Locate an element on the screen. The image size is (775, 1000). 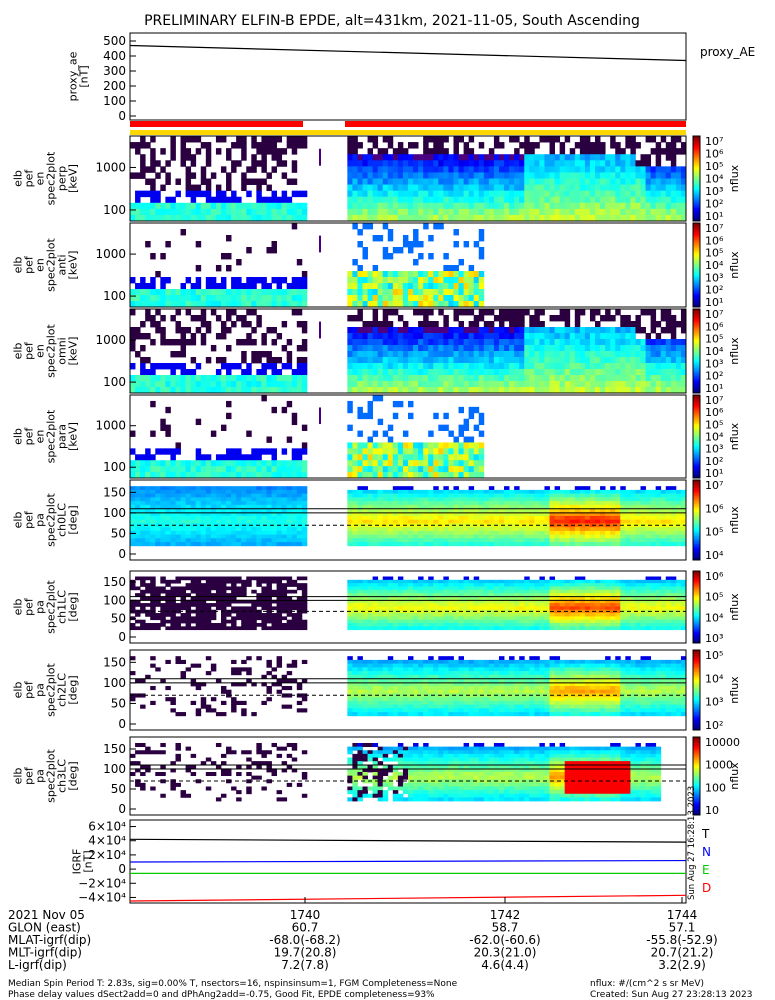
y-axis-label: proxy_ae[nT] is located at coordinates (79, 76).